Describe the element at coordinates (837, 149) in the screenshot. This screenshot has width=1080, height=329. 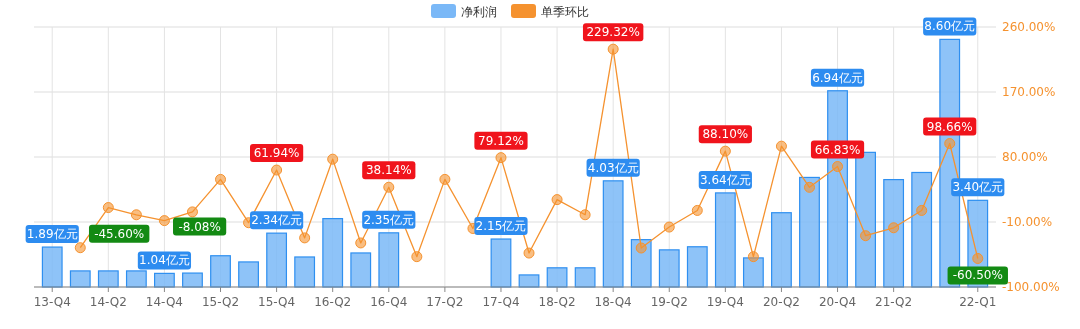
I see `data-label: 66.83%` at that location.